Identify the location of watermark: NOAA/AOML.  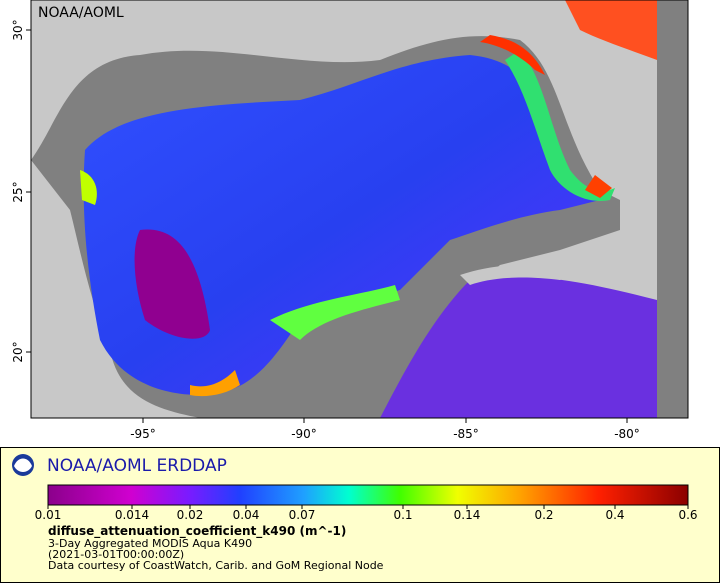
(81, 13).